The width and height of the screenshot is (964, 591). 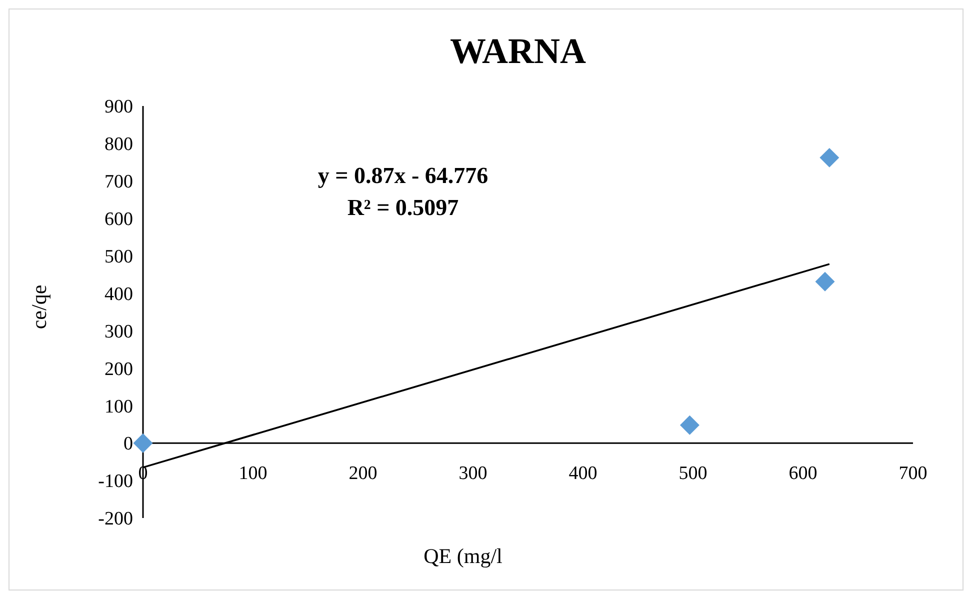 I want to click on y-tick-label: -200, so click(x=115, y=519).